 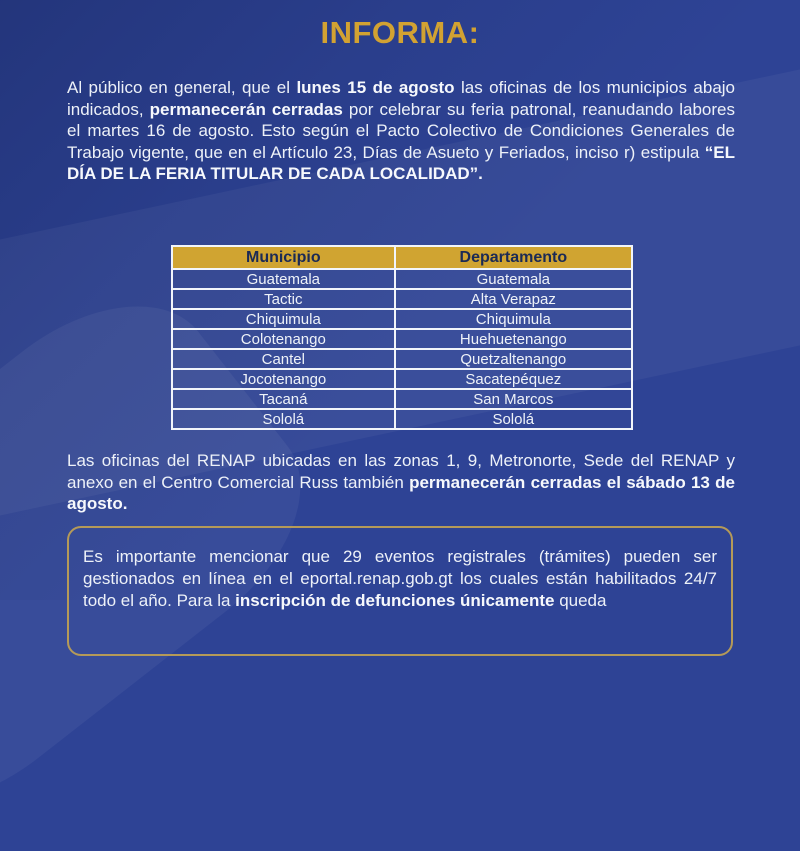 What do you see at coordinates (513, 279) in the screenshot?
I see `departamento-cell: Guatemala` at bounding box center [513, 279].